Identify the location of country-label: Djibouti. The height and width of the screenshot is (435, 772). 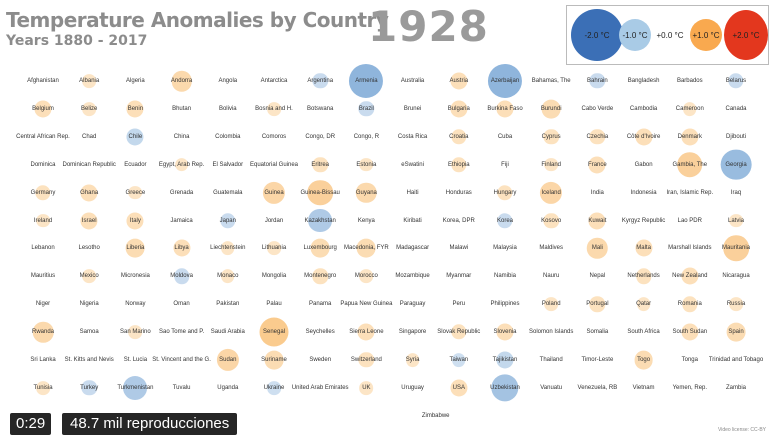
(736, 136).